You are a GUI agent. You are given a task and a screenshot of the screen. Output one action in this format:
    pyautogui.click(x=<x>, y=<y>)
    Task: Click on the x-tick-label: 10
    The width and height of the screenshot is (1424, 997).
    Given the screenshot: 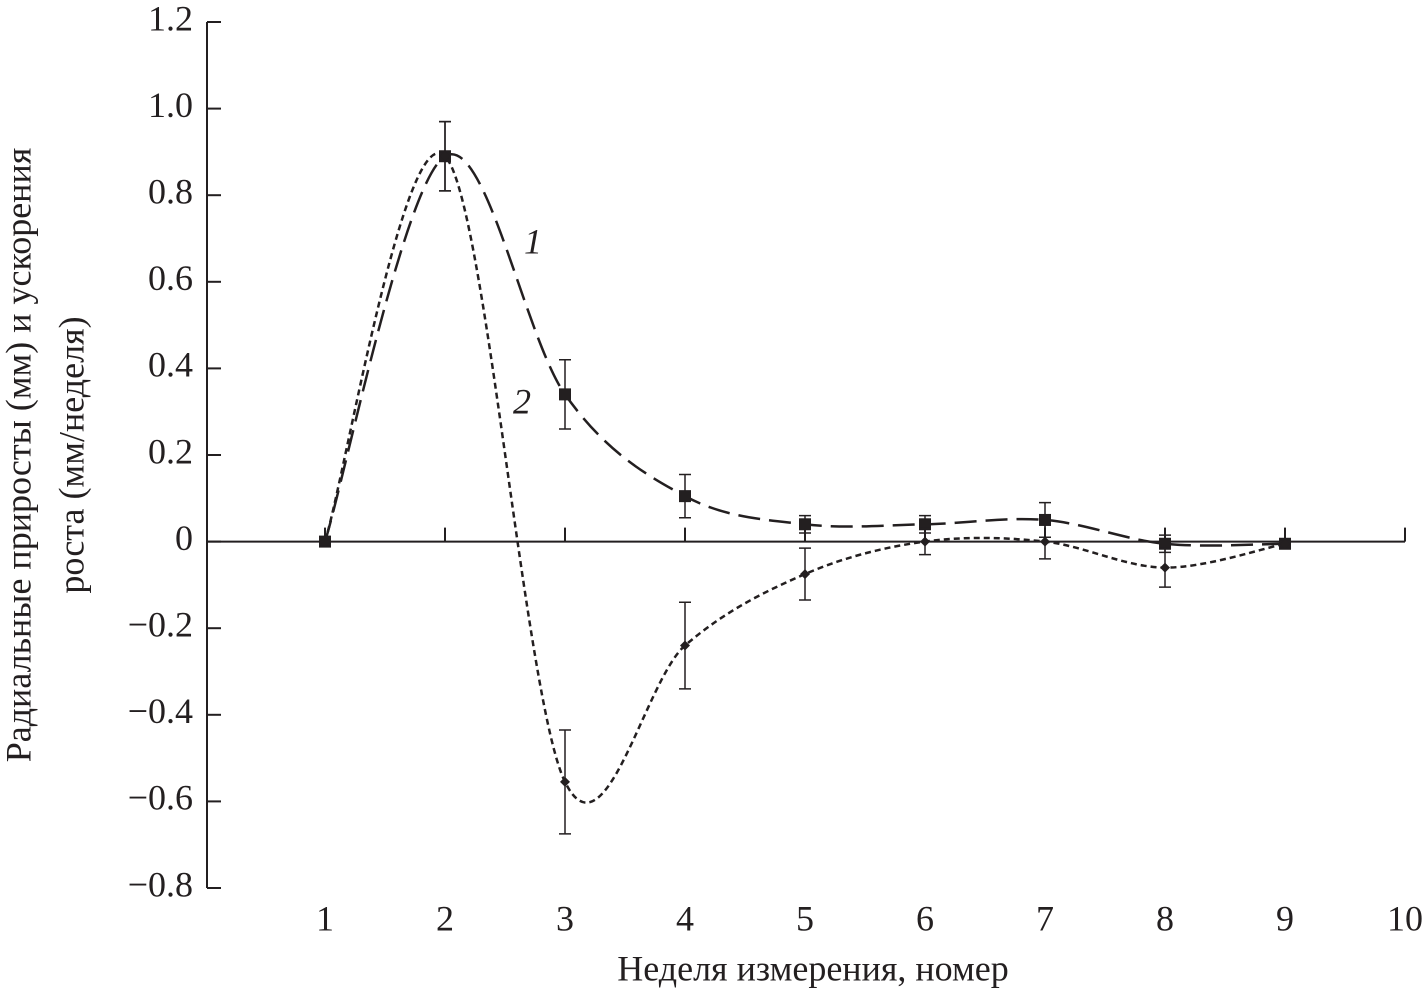 What is the action you would take?
    pyautogui.click(x=1405, y=918)
    